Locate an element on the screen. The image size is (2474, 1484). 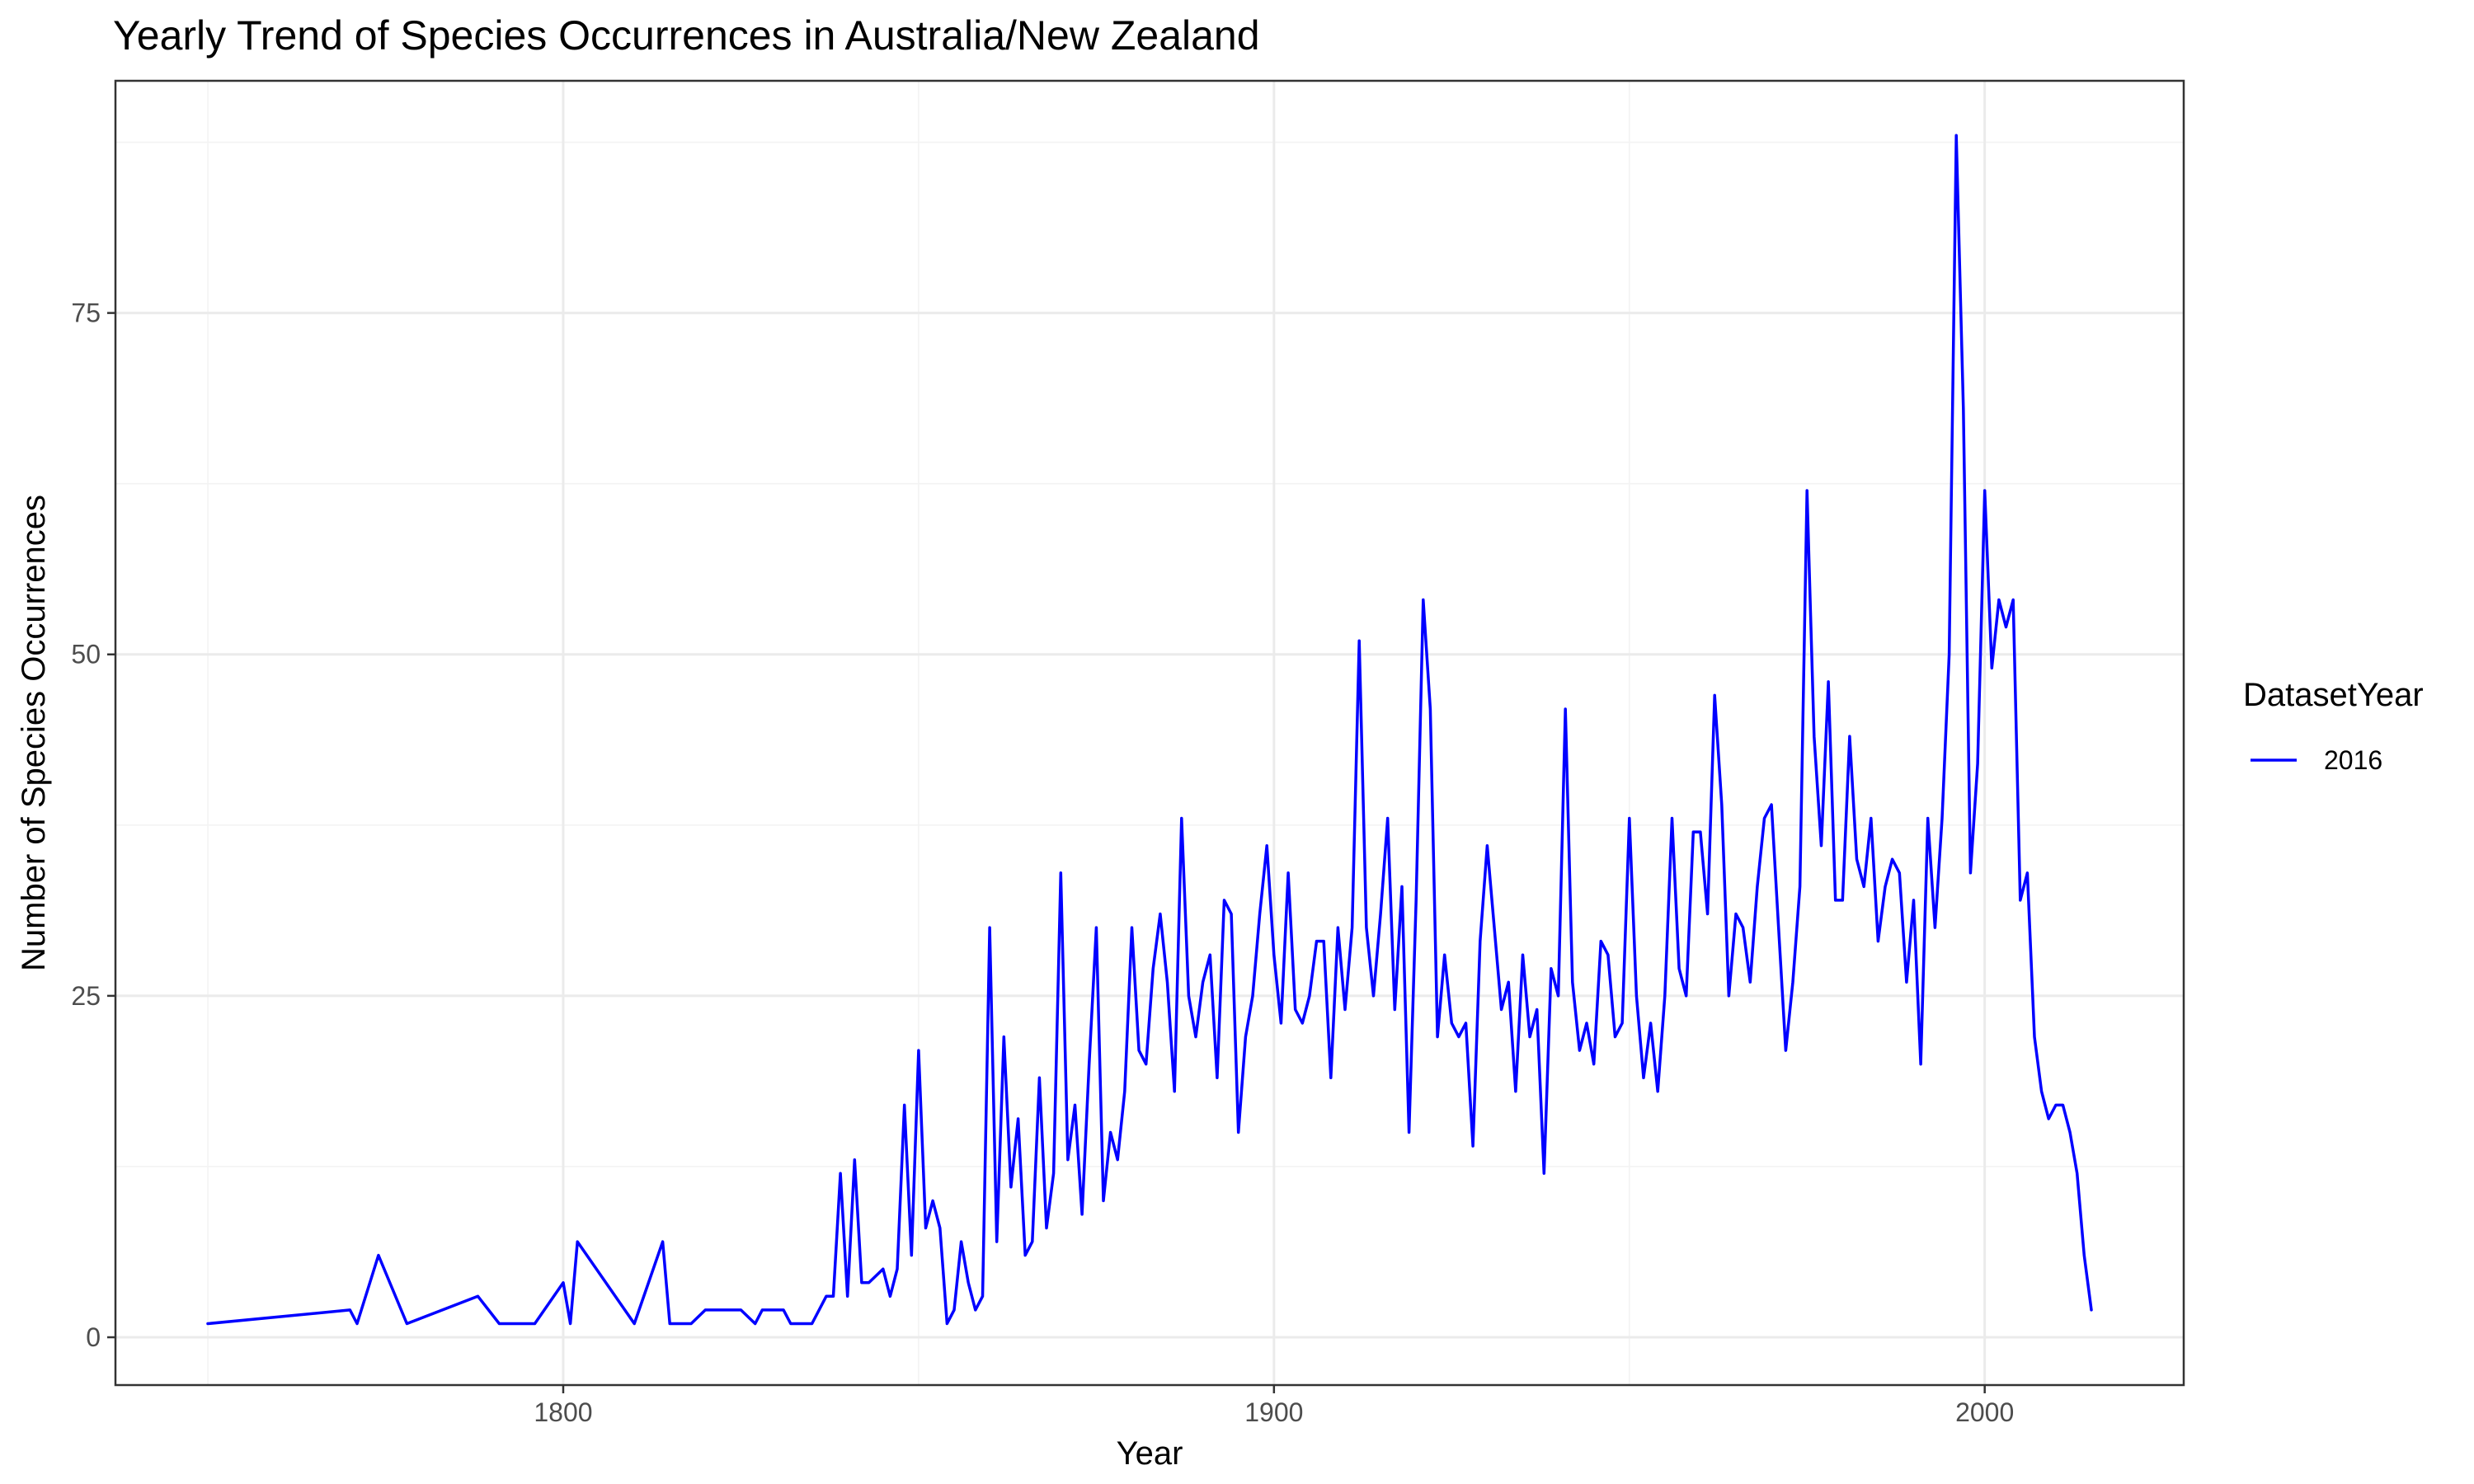
y-tick-label: 50 is located at coordinates (86, 654).